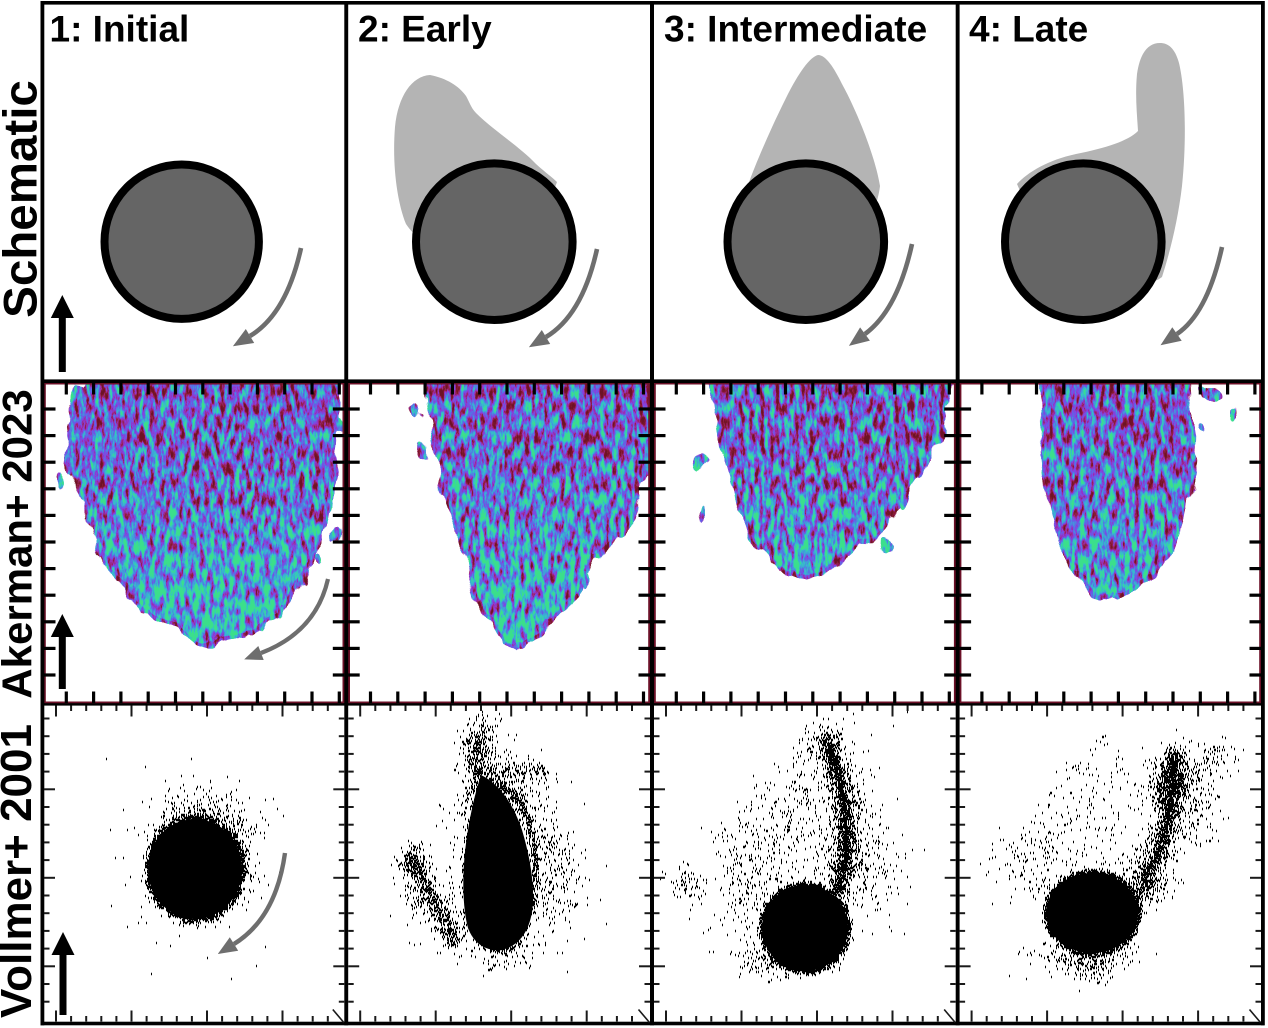 Image resolution: width=1268 pixels, height=1028 pixels. I want to click on svg-text: 2: Early, so click(425, 29).